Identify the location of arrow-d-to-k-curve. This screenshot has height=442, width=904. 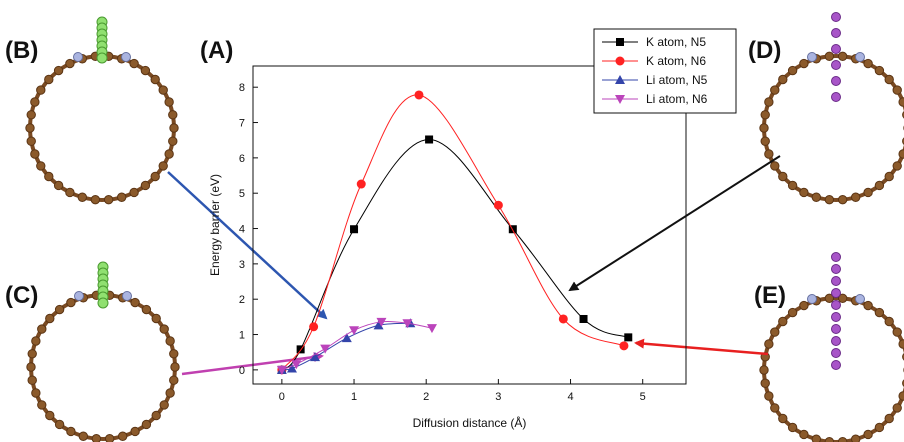
(674, 223).